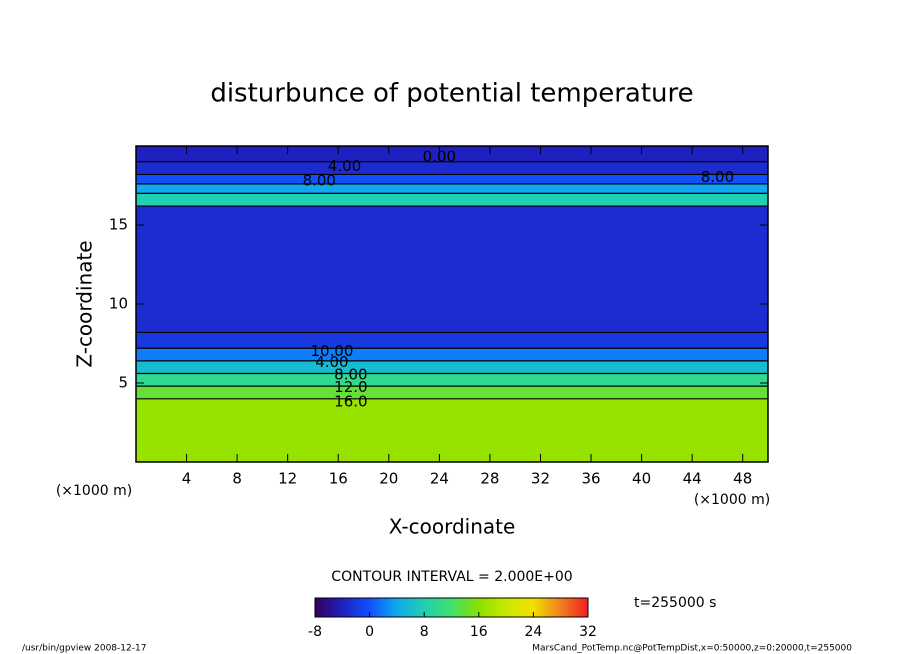 This screenshot has width=904, height=654. Describe the element at coordinates (641, 479) in the screenshot. I see `x-tick-label: 40` at that location.